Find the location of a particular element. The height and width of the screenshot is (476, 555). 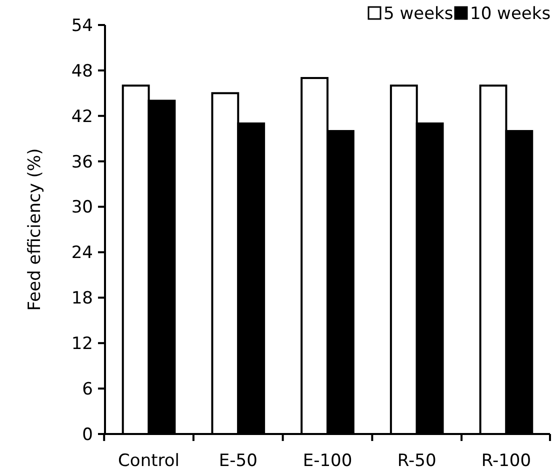

y-tick-label: 42 is located at coordinates (82, 116).